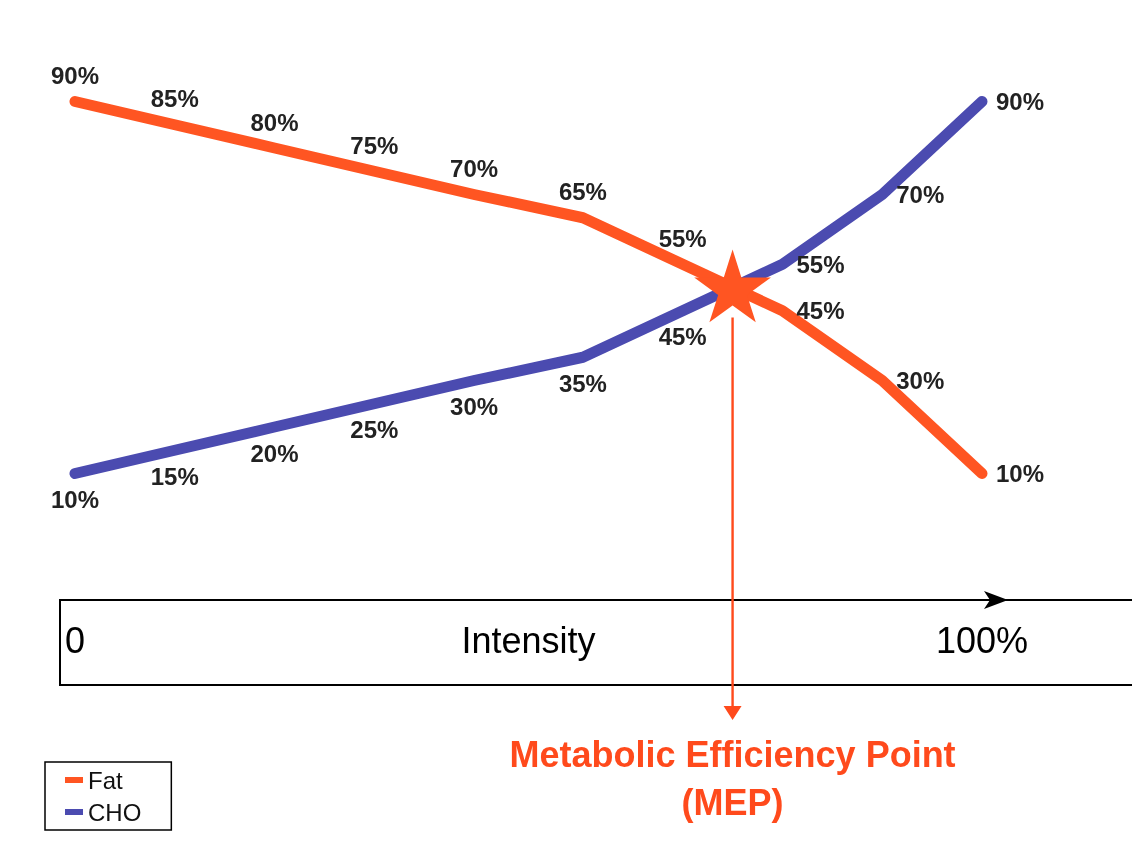 The height and width of the screenshot is (842, 1132). What do you see at coordinates (374, 145) in the screenshot?
I see `data-label: 75%` at bounding box center [374, 145].